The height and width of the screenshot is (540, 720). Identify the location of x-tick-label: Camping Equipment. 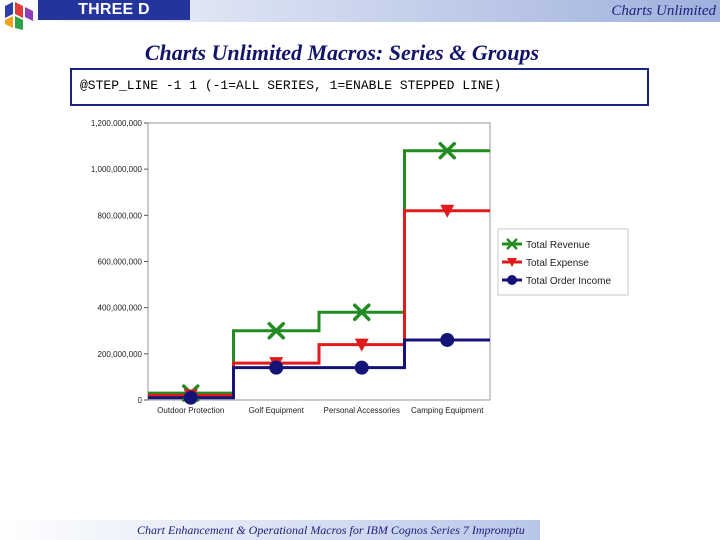
(447, 410).